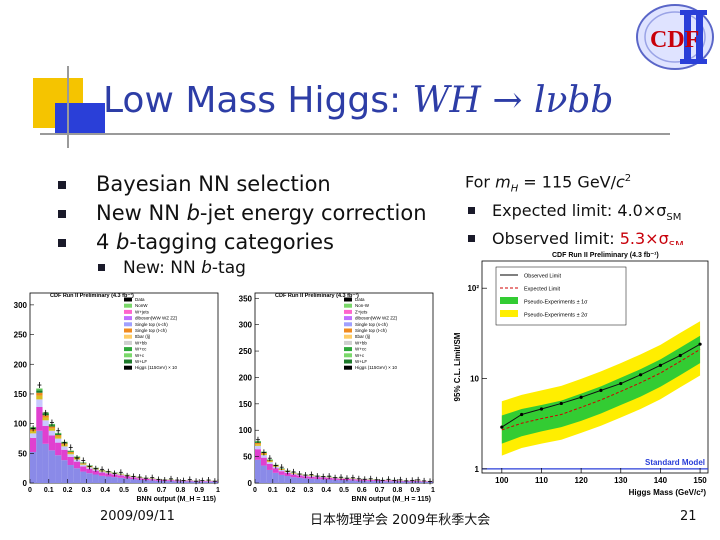 The image size is (720, 540). Describe the element at coordinates (621, 480) in the screenshot. I see `x-tick-label: 130` at that location.